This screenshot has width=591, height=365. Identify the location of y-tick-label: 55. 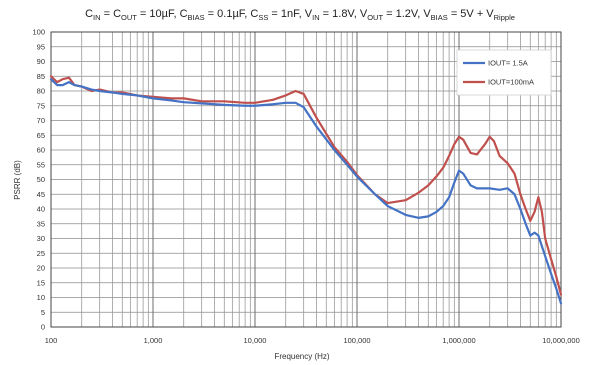
(41, 164).